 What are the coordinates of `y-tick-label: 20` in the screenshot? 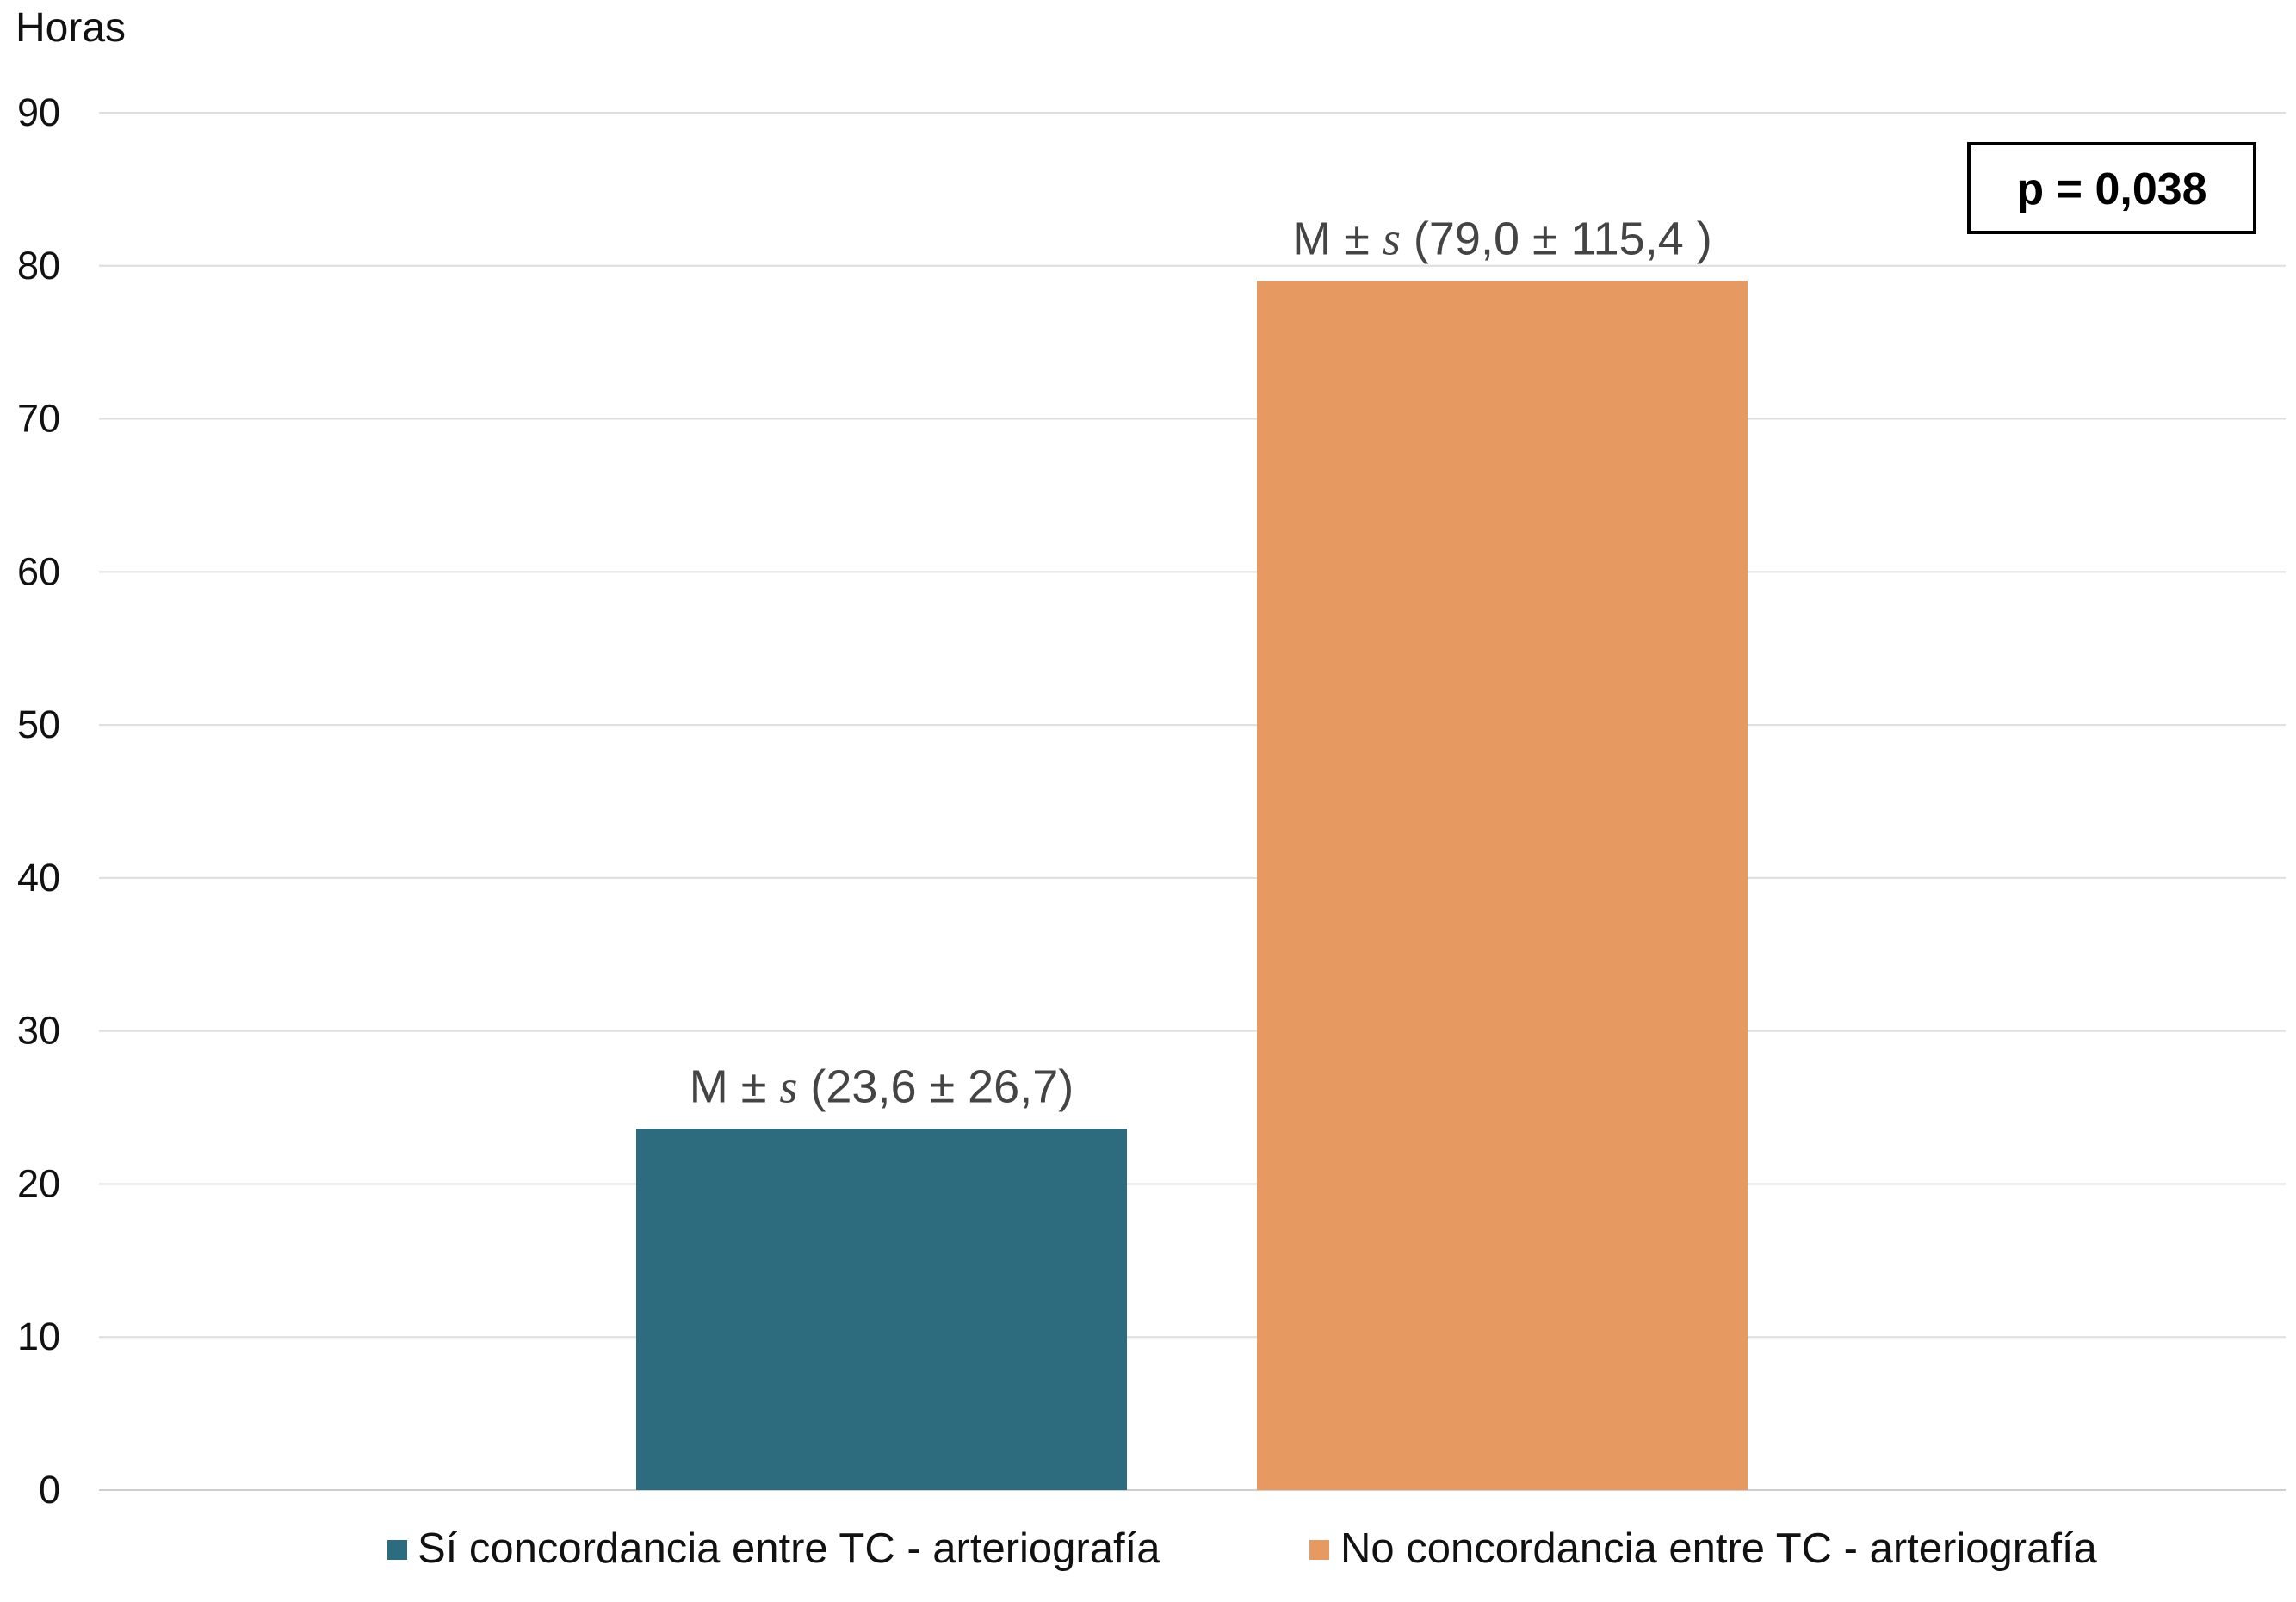 It's located at (38, 1183).